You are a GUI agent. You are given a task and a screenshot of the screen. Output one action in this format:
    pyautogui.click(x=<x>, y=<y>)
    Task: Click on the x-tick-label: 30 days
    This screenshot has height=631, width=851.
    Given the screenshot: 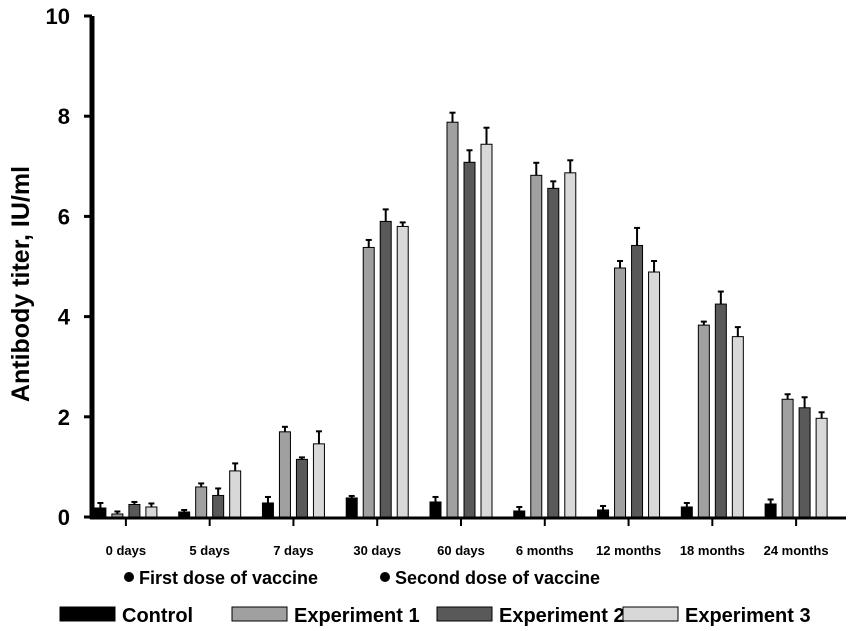 What is the action you would take?
    pyautogui.click(x=377, y=550)
    